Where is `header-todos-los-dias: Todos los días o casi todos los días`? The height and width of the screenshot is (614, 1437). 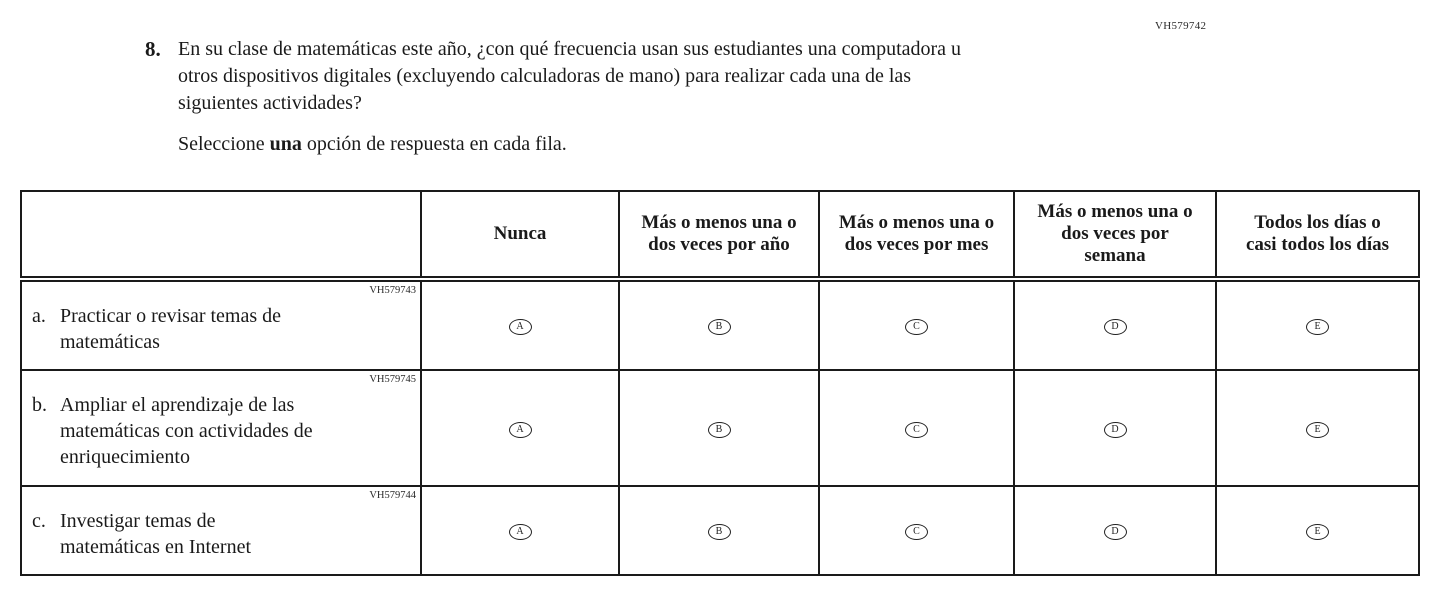
header-todos-los-dias: Todos los días o casi todos los días is located at coordinates (1317, 236).